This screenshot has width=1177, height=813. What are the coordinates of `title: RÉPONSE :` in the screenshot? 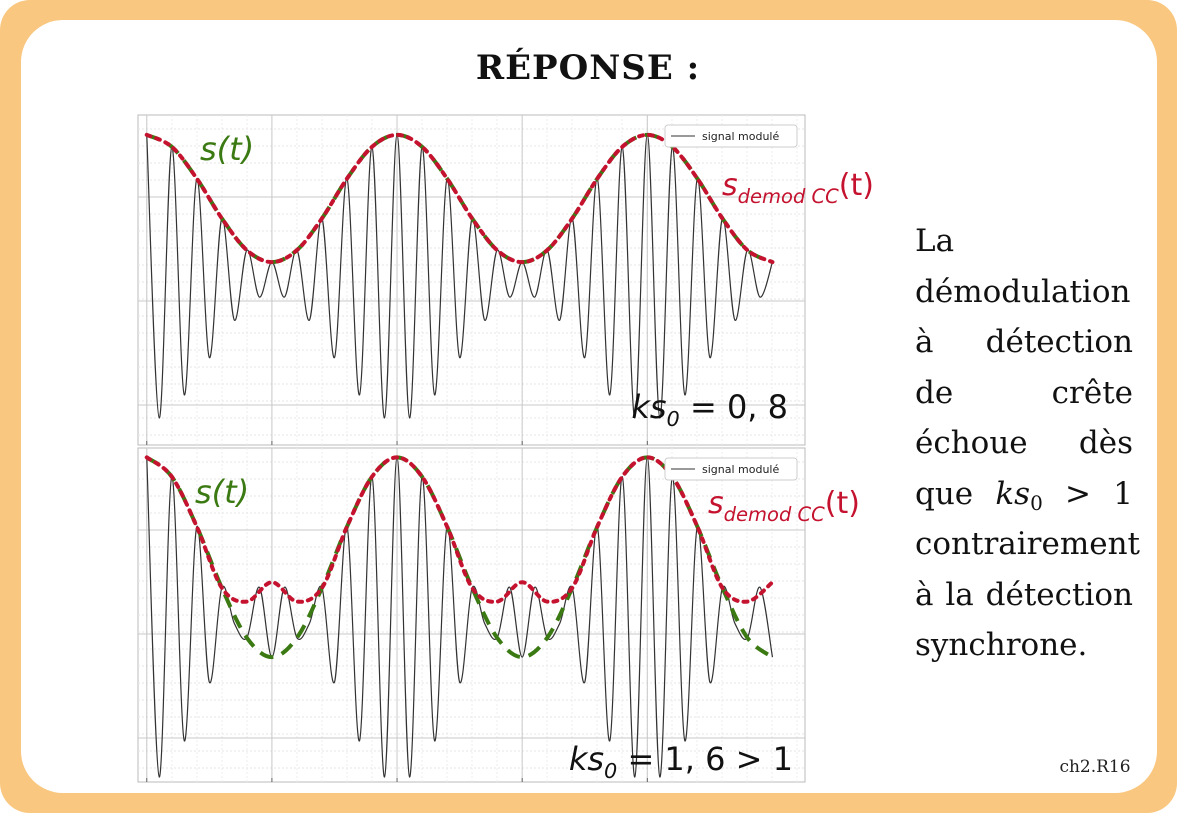 It's located at (588, 67).